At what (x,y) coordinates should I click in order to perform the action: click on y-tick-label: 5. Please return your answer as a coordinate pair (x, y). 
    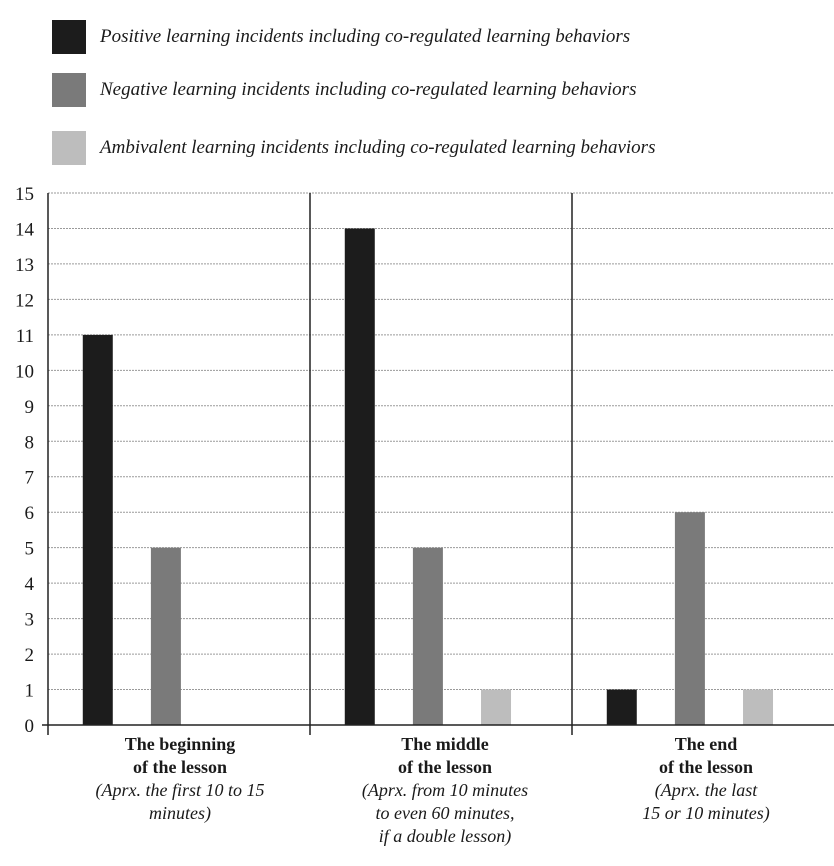
    Looking at the image, I should click on (30, 549).